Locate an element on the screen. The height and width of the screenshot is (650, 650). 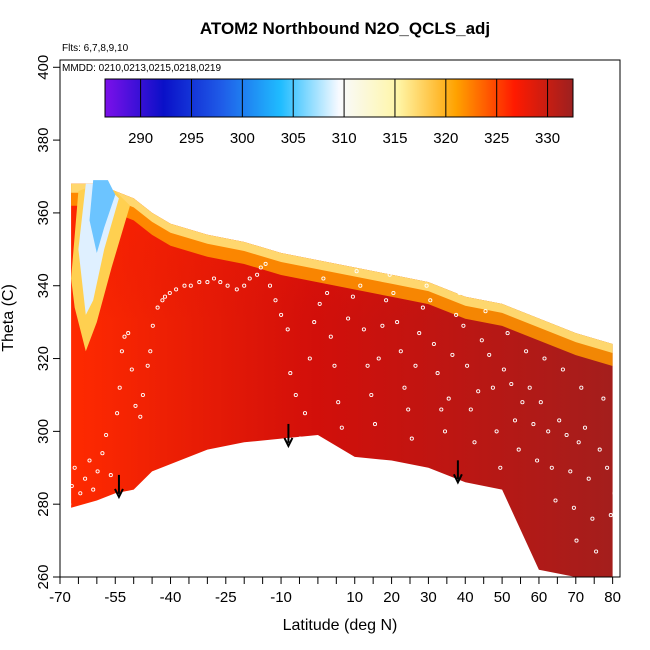
colorbar-tick-label: 300 is located at coordinates (242, 138).